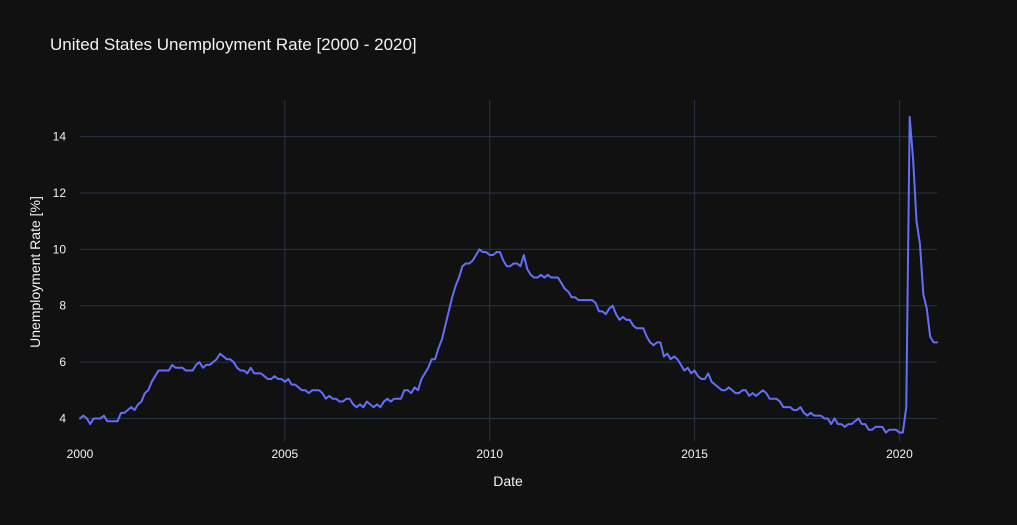 This screenshot has width=1017, height=525. Describe the element at coordinates (694, 454) in the screenshot. I see `x-tick-label-2015: 2015` at that location.